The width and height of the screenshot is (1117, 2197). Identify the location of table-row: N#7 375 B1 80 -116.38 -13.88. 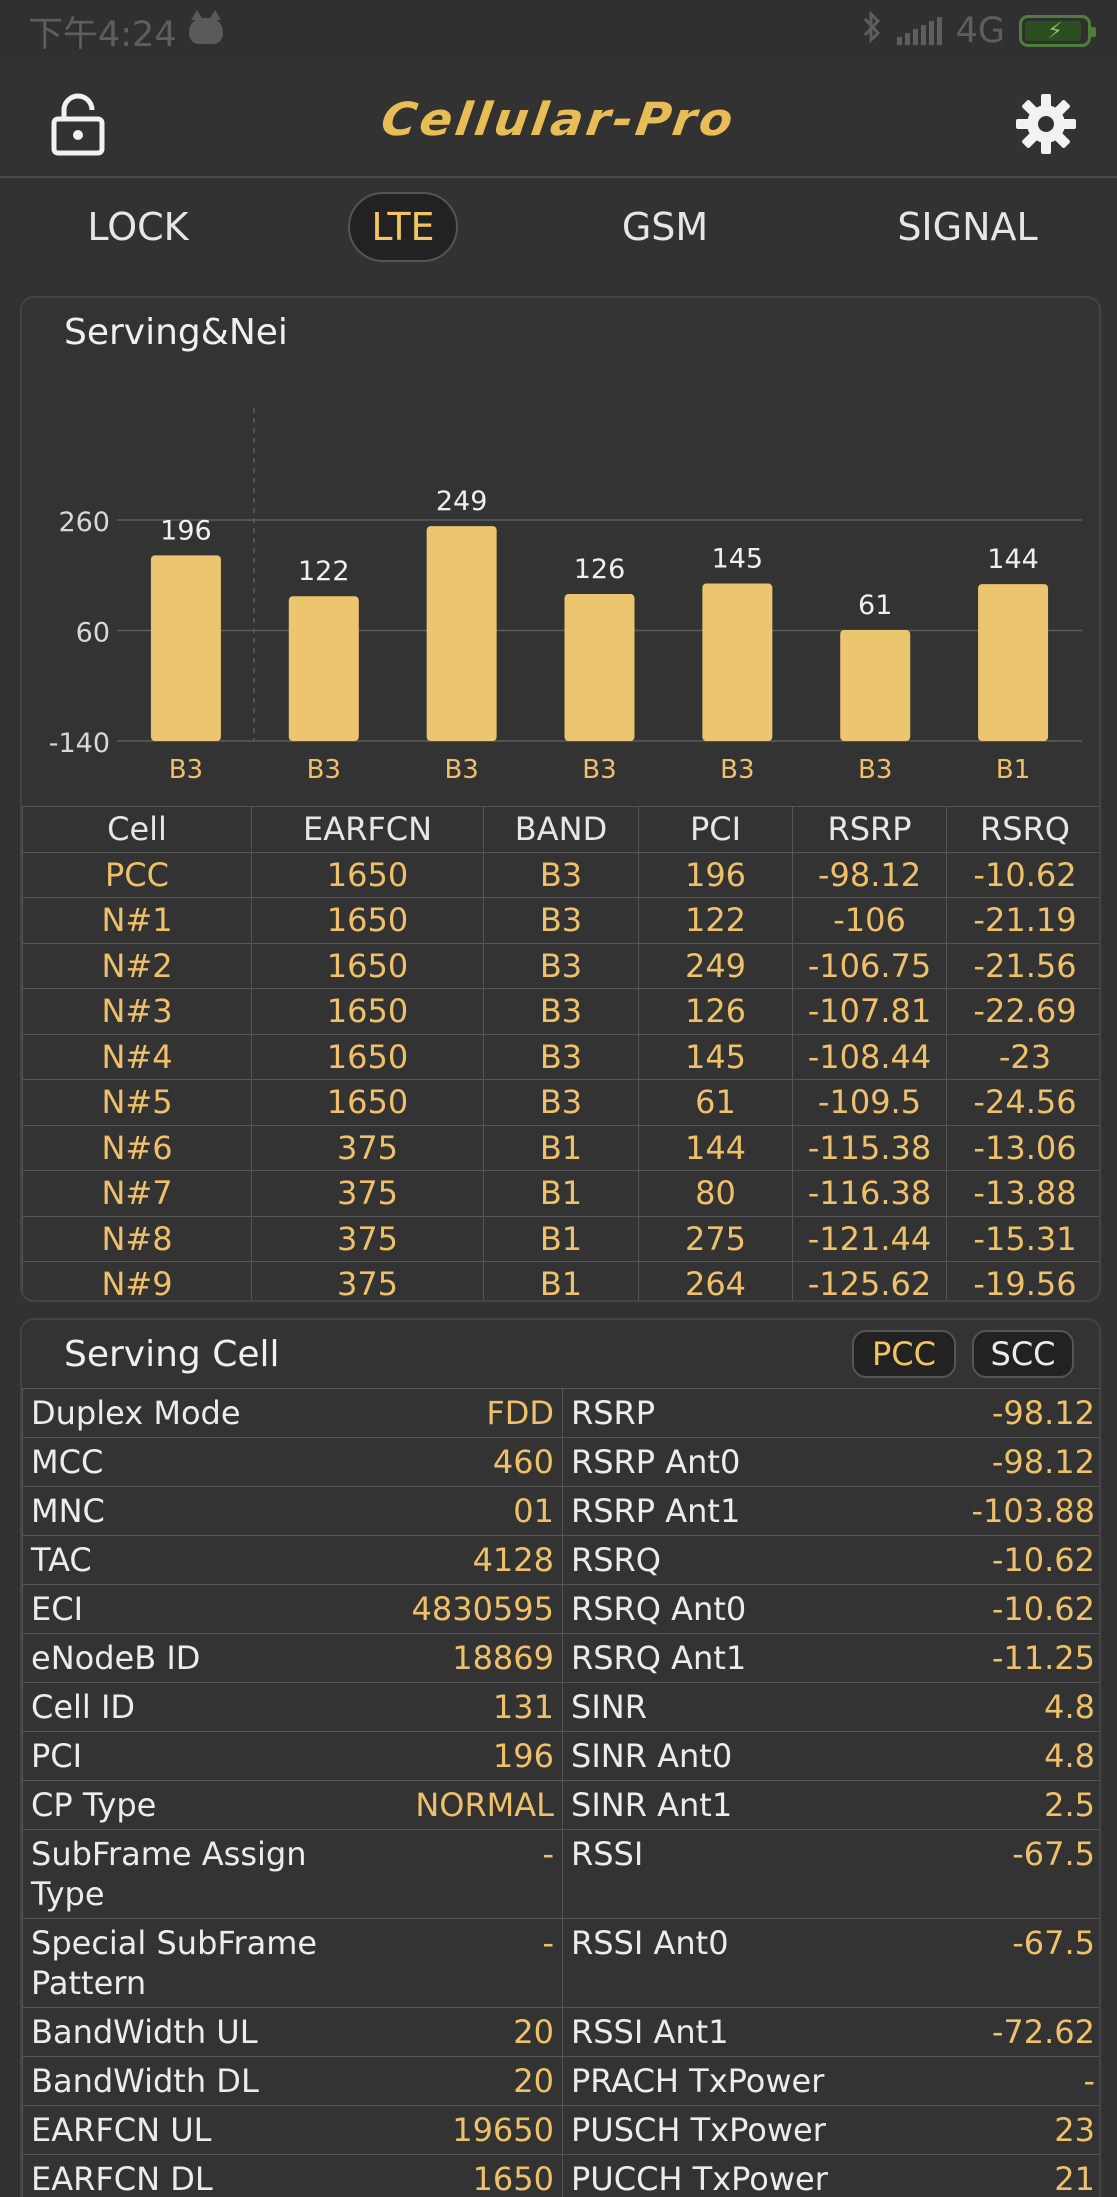
(560, 1193).